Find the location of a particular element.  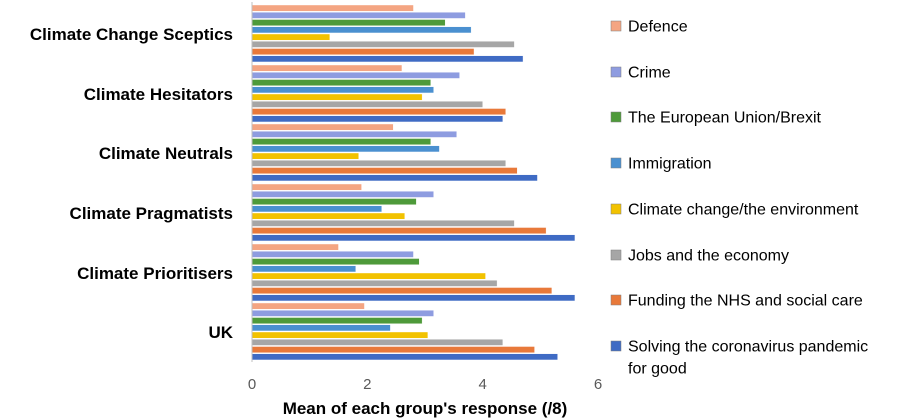

category-label: Climate Hesitators is located at coordinates (158, 94).